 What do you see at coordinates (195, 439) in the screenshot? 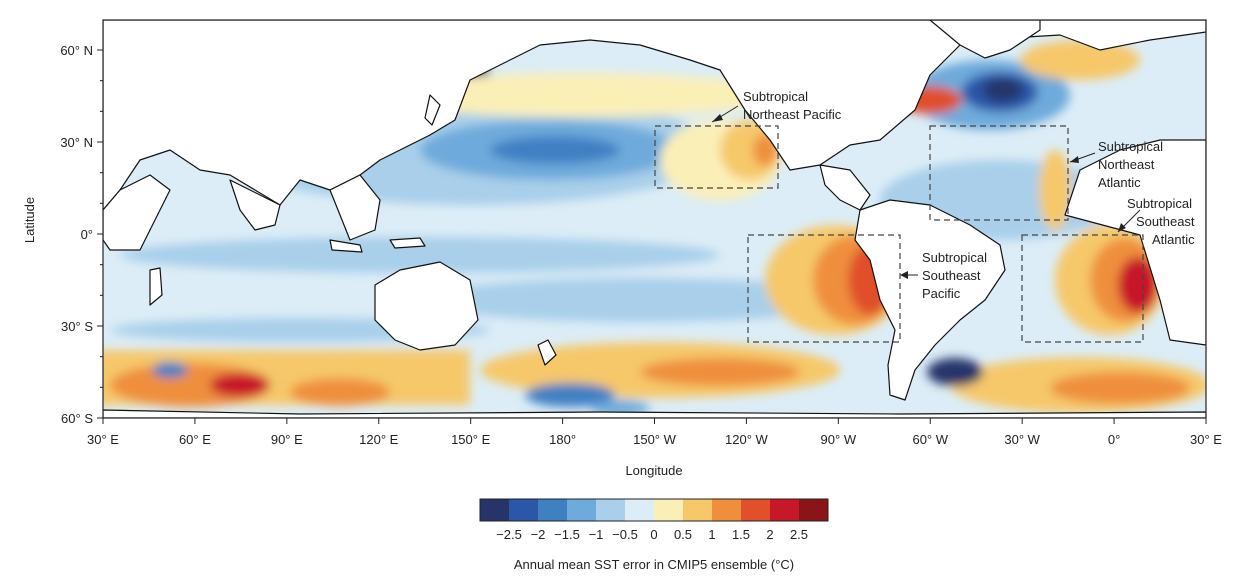
I see `lon-tick-label: 60° E` at bounding box center [195, 439].